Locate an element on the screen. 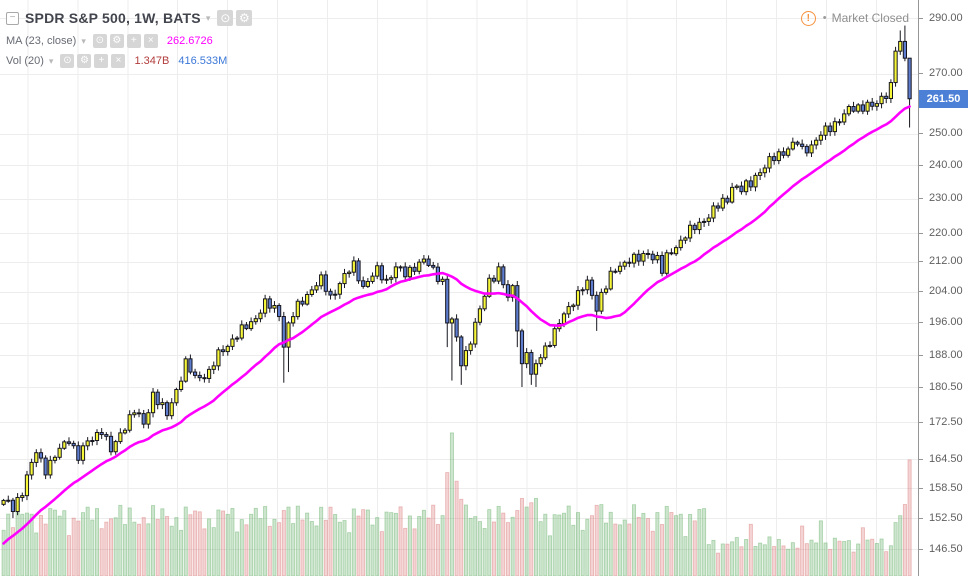  symbol-settings-icon: ⚙ is located at coordinates (244, 18).